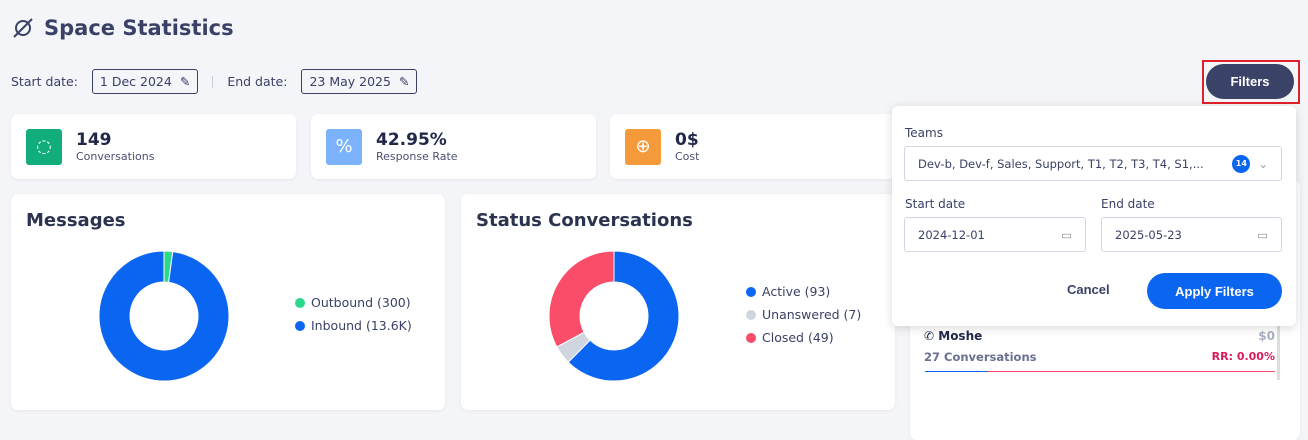 The height and width of the screenshot is (440, 1308). I want to click on agent-cost: $0, so click(1266, 336).